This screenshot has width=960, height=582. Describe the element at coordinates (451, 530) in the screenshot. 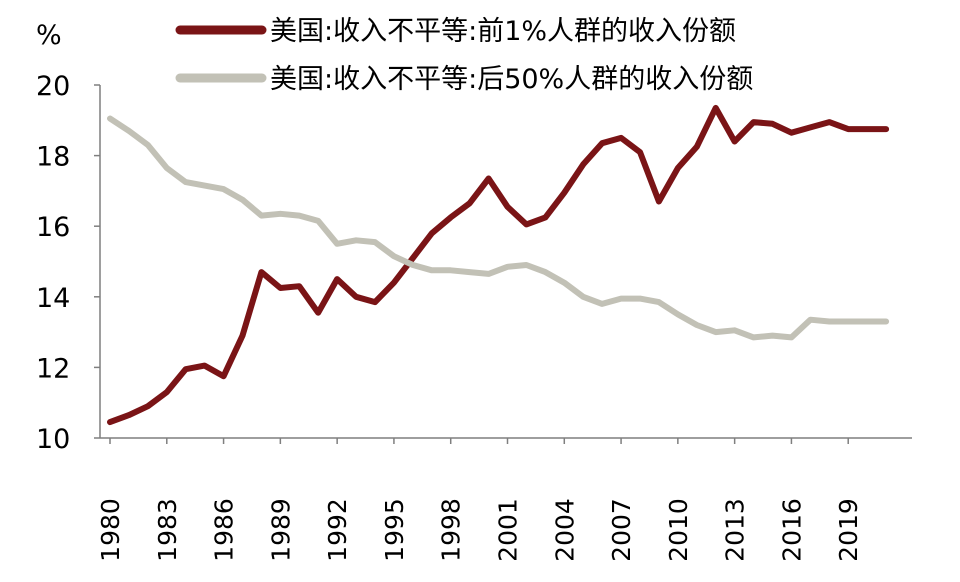

I see `x-tick-label: 1998` at that location.